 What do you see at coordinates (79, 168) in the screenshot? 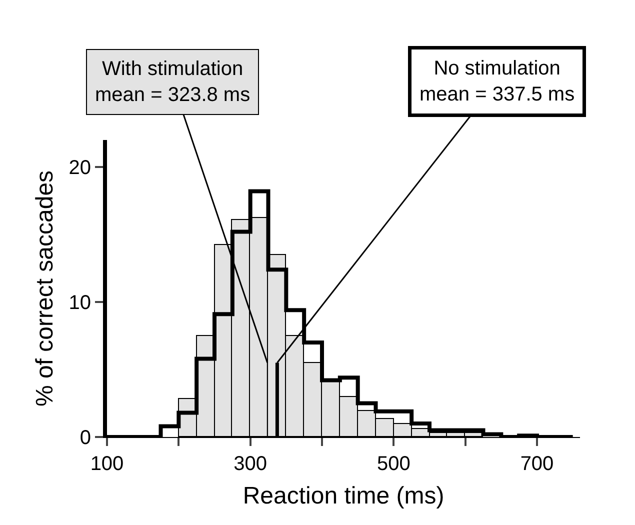
I see `y-tick-label: 20` at bounding box center [79, 168].